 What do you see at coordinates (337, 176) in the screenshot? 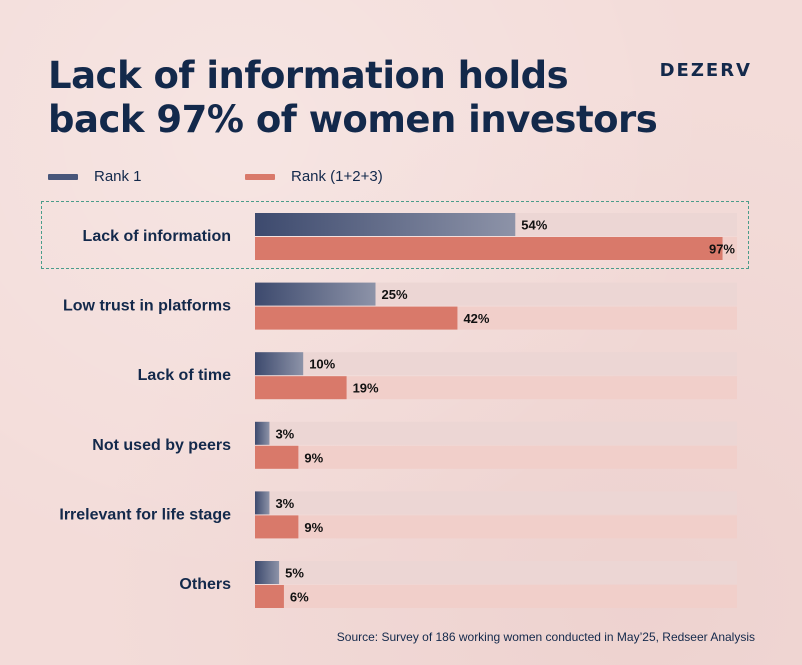
I see `legend-label-rank123: Rank (1+2+3)` at bounding box center [337, 176].